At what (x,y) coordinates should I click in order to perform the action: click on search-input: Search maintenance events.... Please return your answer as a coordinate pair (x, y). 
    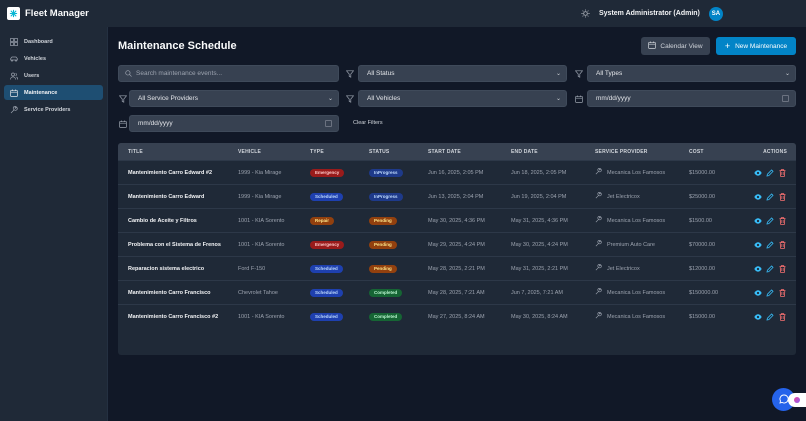
    Looking at the image, I should click on (228, 73).